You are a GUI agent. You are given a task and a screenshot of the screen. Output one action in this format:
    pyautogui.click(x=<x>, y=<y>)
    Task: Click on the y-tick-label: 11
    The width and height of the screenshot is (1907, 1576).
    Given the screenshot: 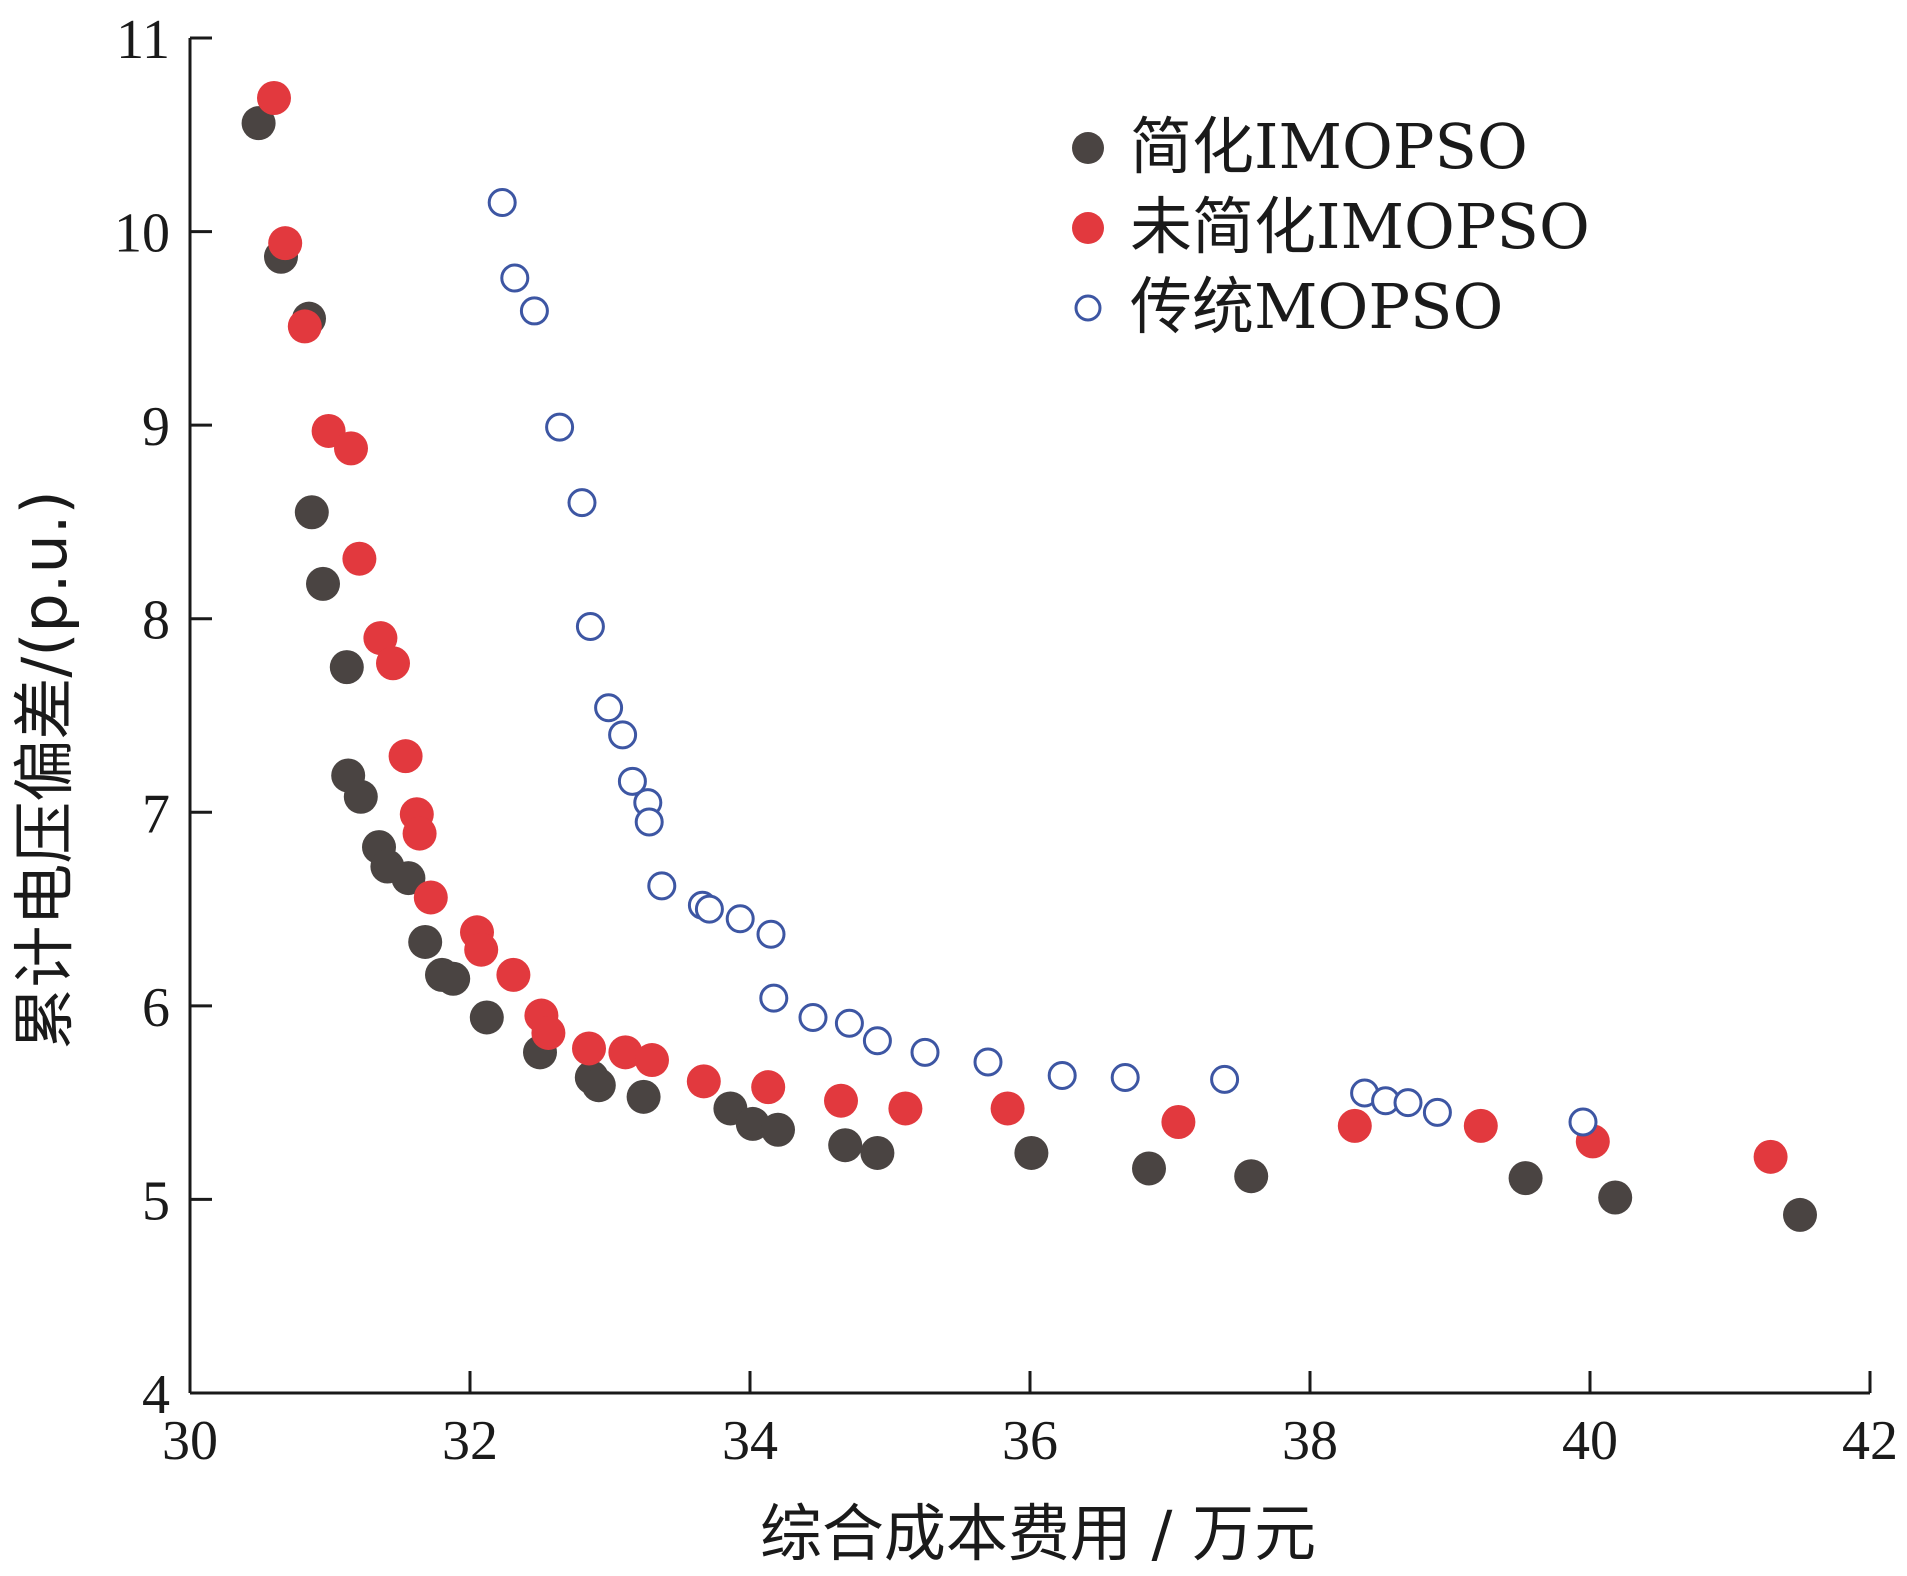 What is the action you would take?
    pyautogui.click(x=143, y=40)
    